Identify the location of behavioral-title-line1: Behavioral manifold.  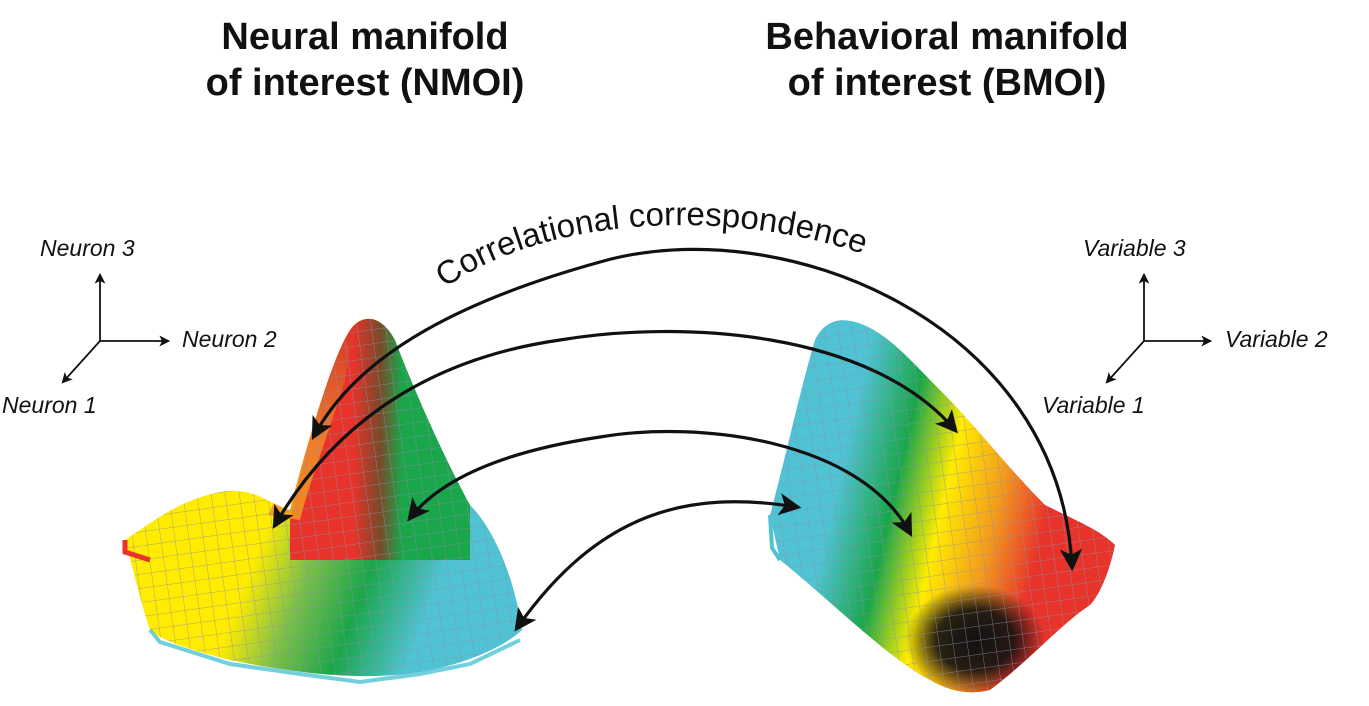
(947, 37).